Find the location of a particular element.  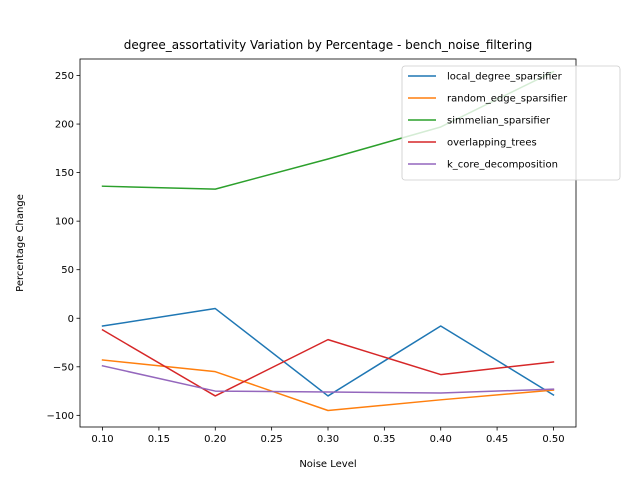

x-tick-label: 0.35 is located at coordinates (384, 439).